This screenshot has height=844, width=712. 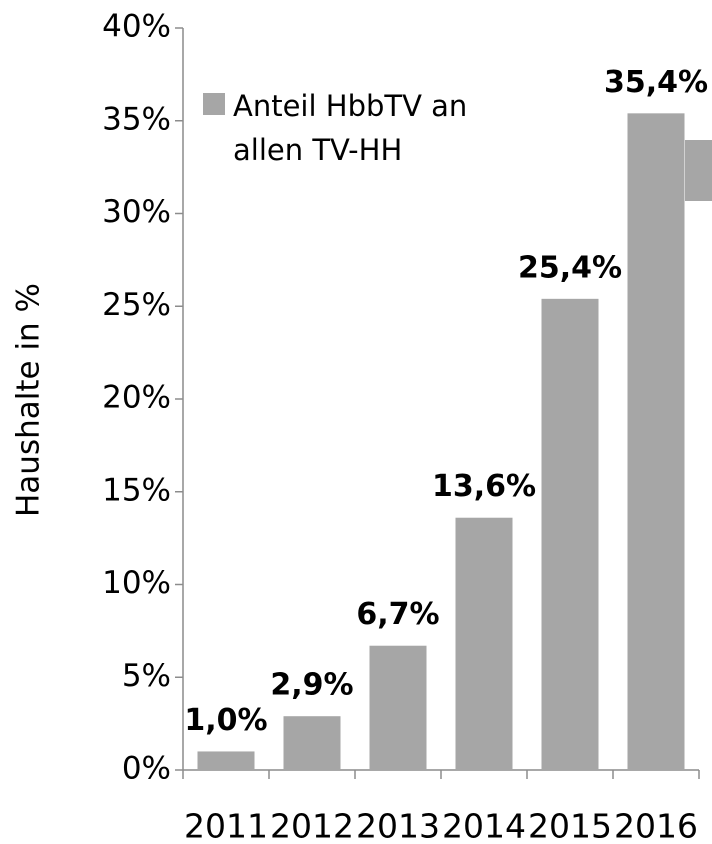 I want to click on y-tick-label: 40%, so click(x=136, y=27).